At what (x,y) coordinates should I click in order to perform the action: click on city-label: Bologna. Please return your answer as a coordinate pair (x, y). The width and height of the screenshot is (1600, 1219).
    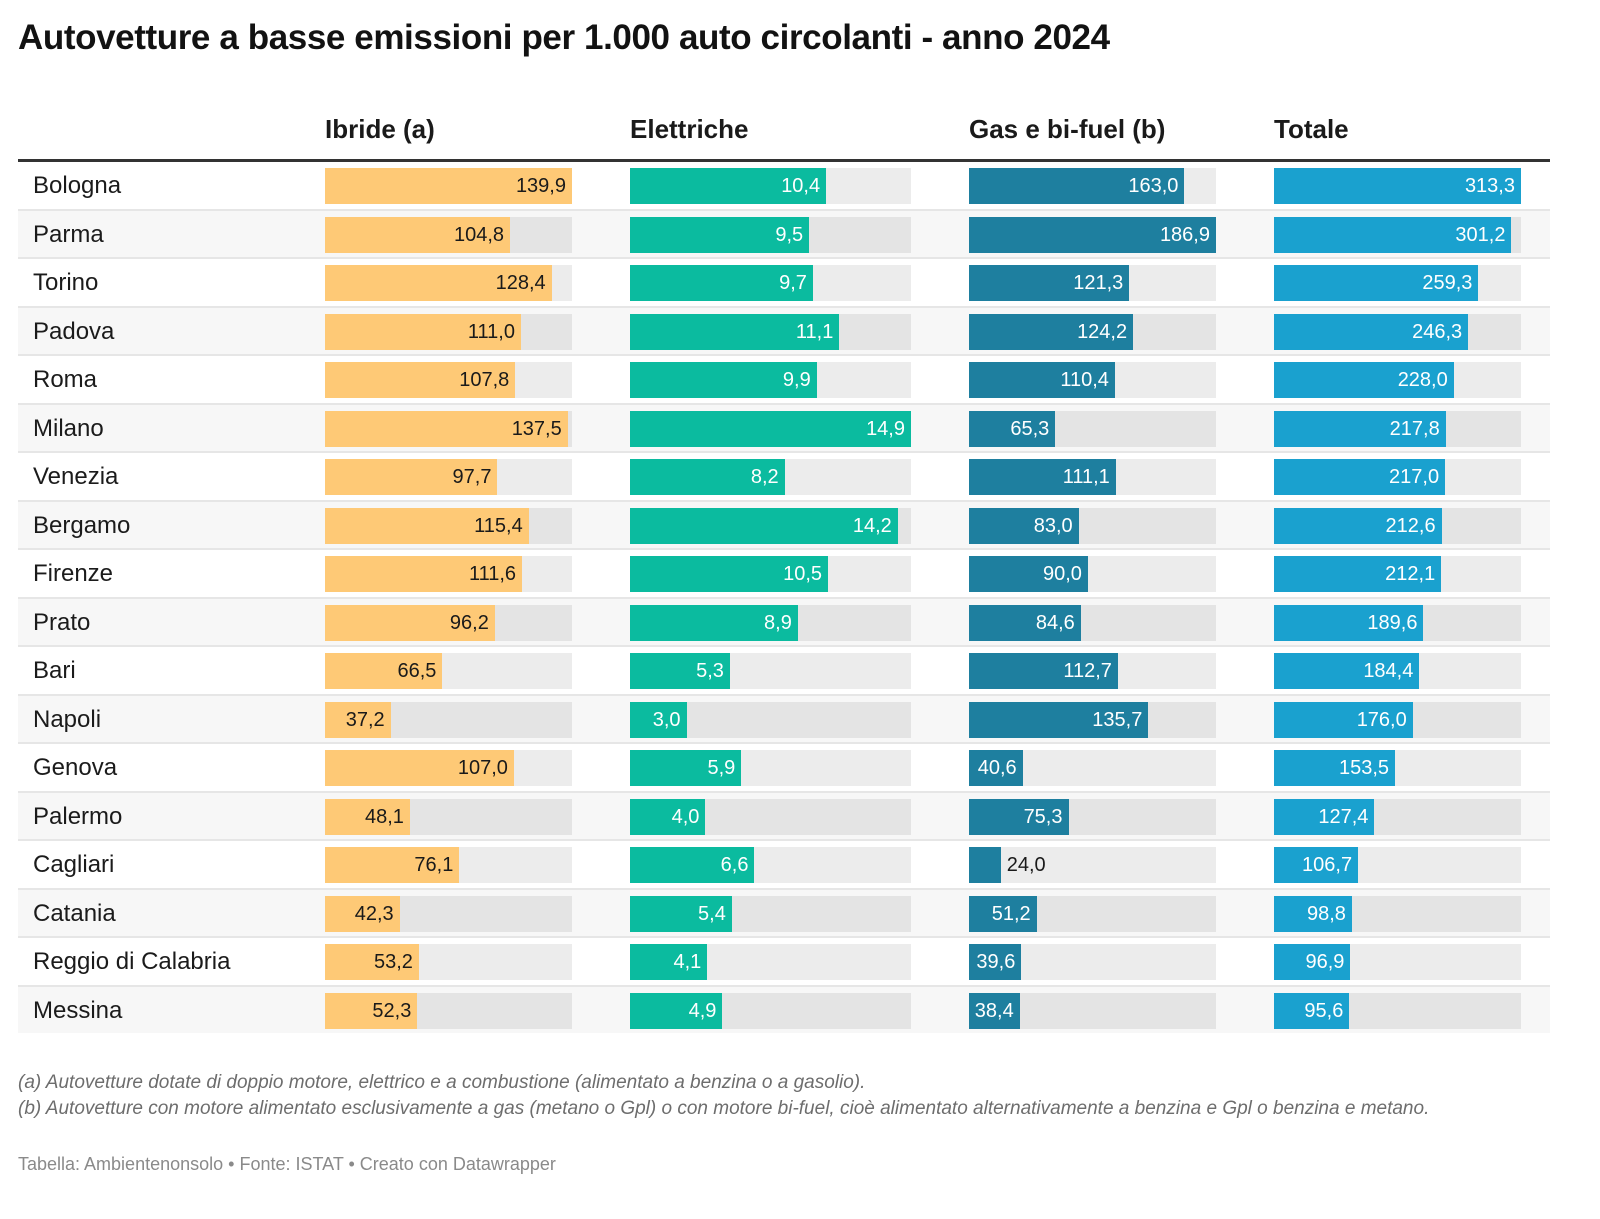
    Looking at the image, I should click on (77, 185).